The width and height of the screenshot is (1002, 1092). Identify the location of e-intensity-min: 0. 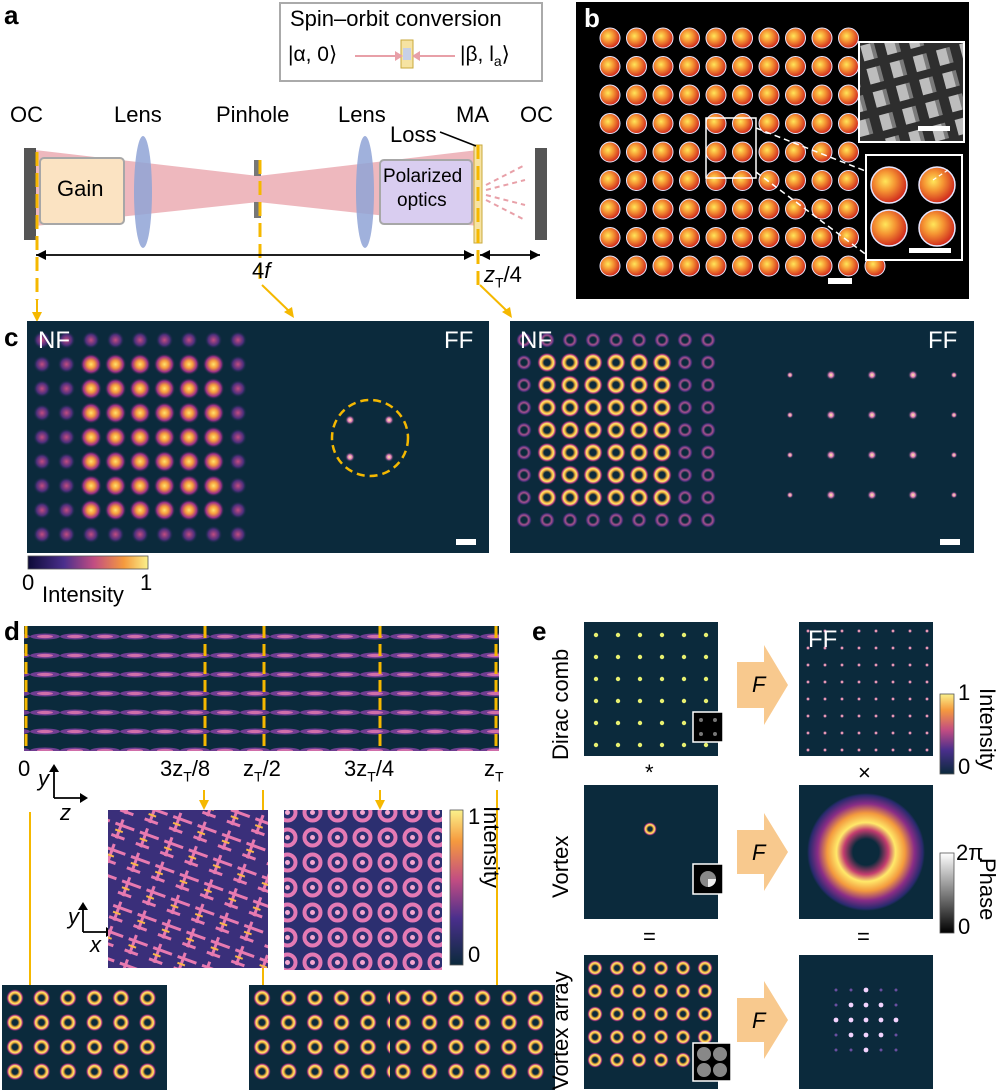
(964, 766).